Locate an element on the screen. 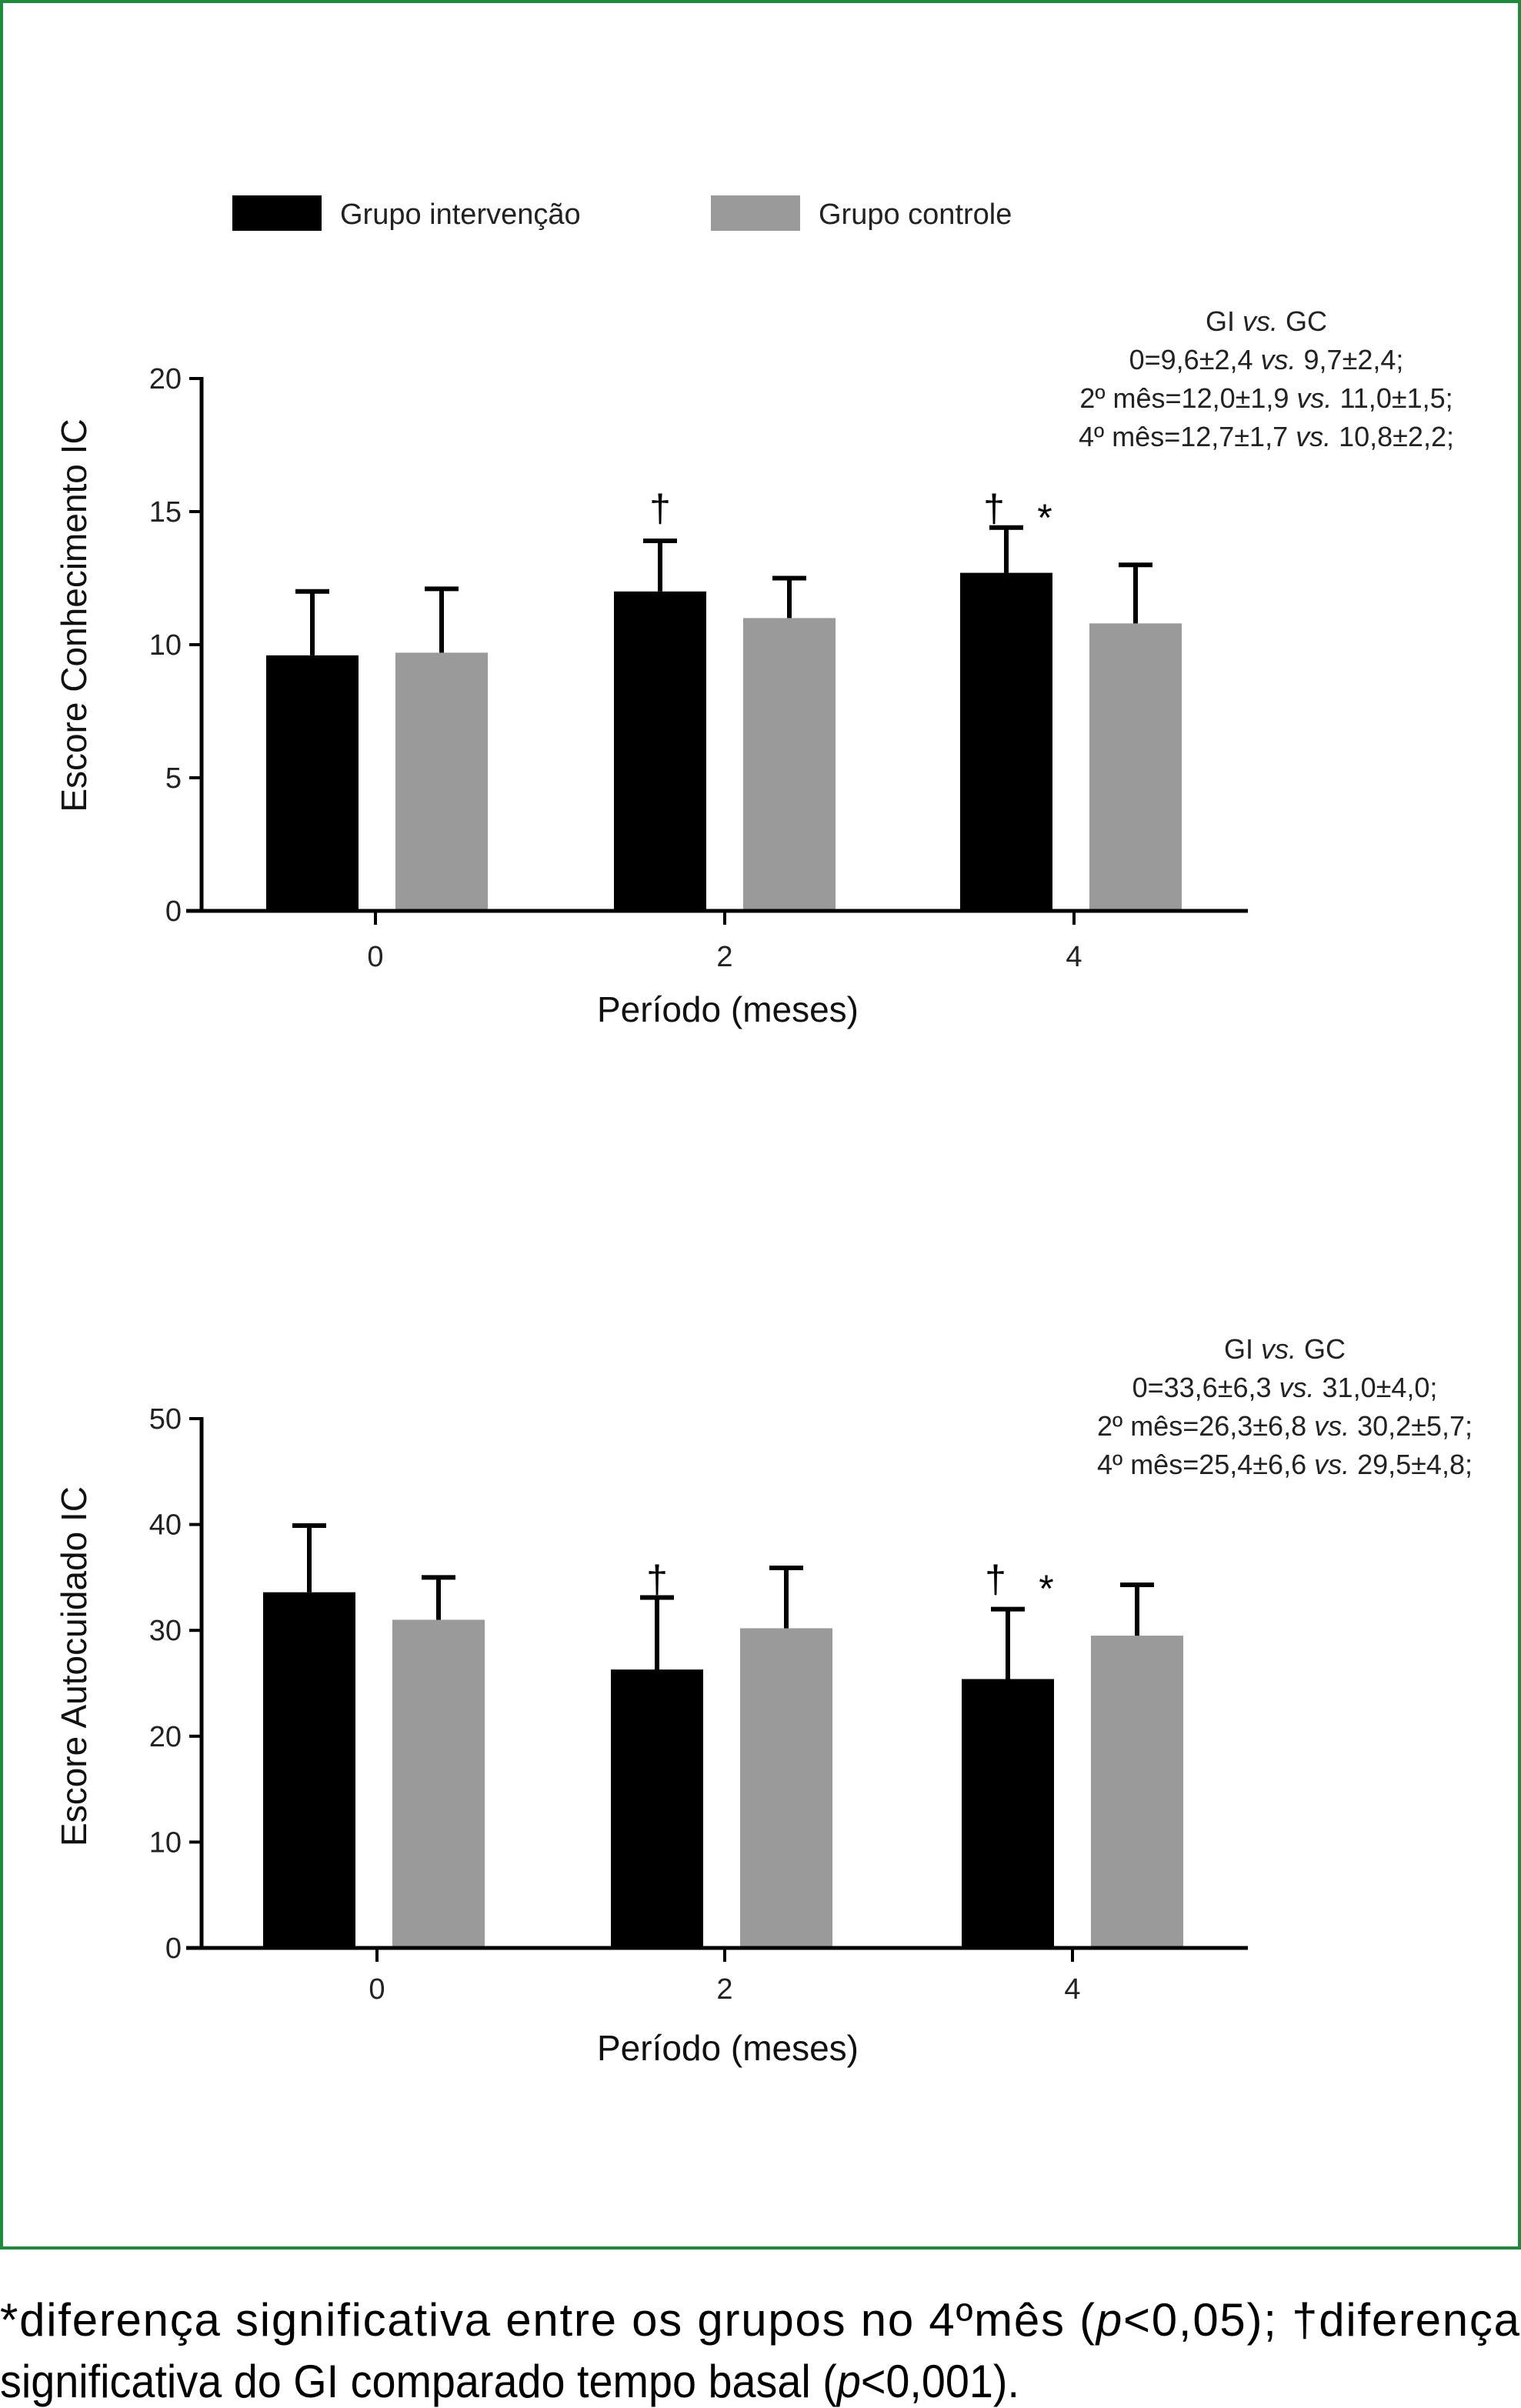 This screenshot has height=2408, width=1521. y-tick-label: 5 is located at coordinates (173, 778).